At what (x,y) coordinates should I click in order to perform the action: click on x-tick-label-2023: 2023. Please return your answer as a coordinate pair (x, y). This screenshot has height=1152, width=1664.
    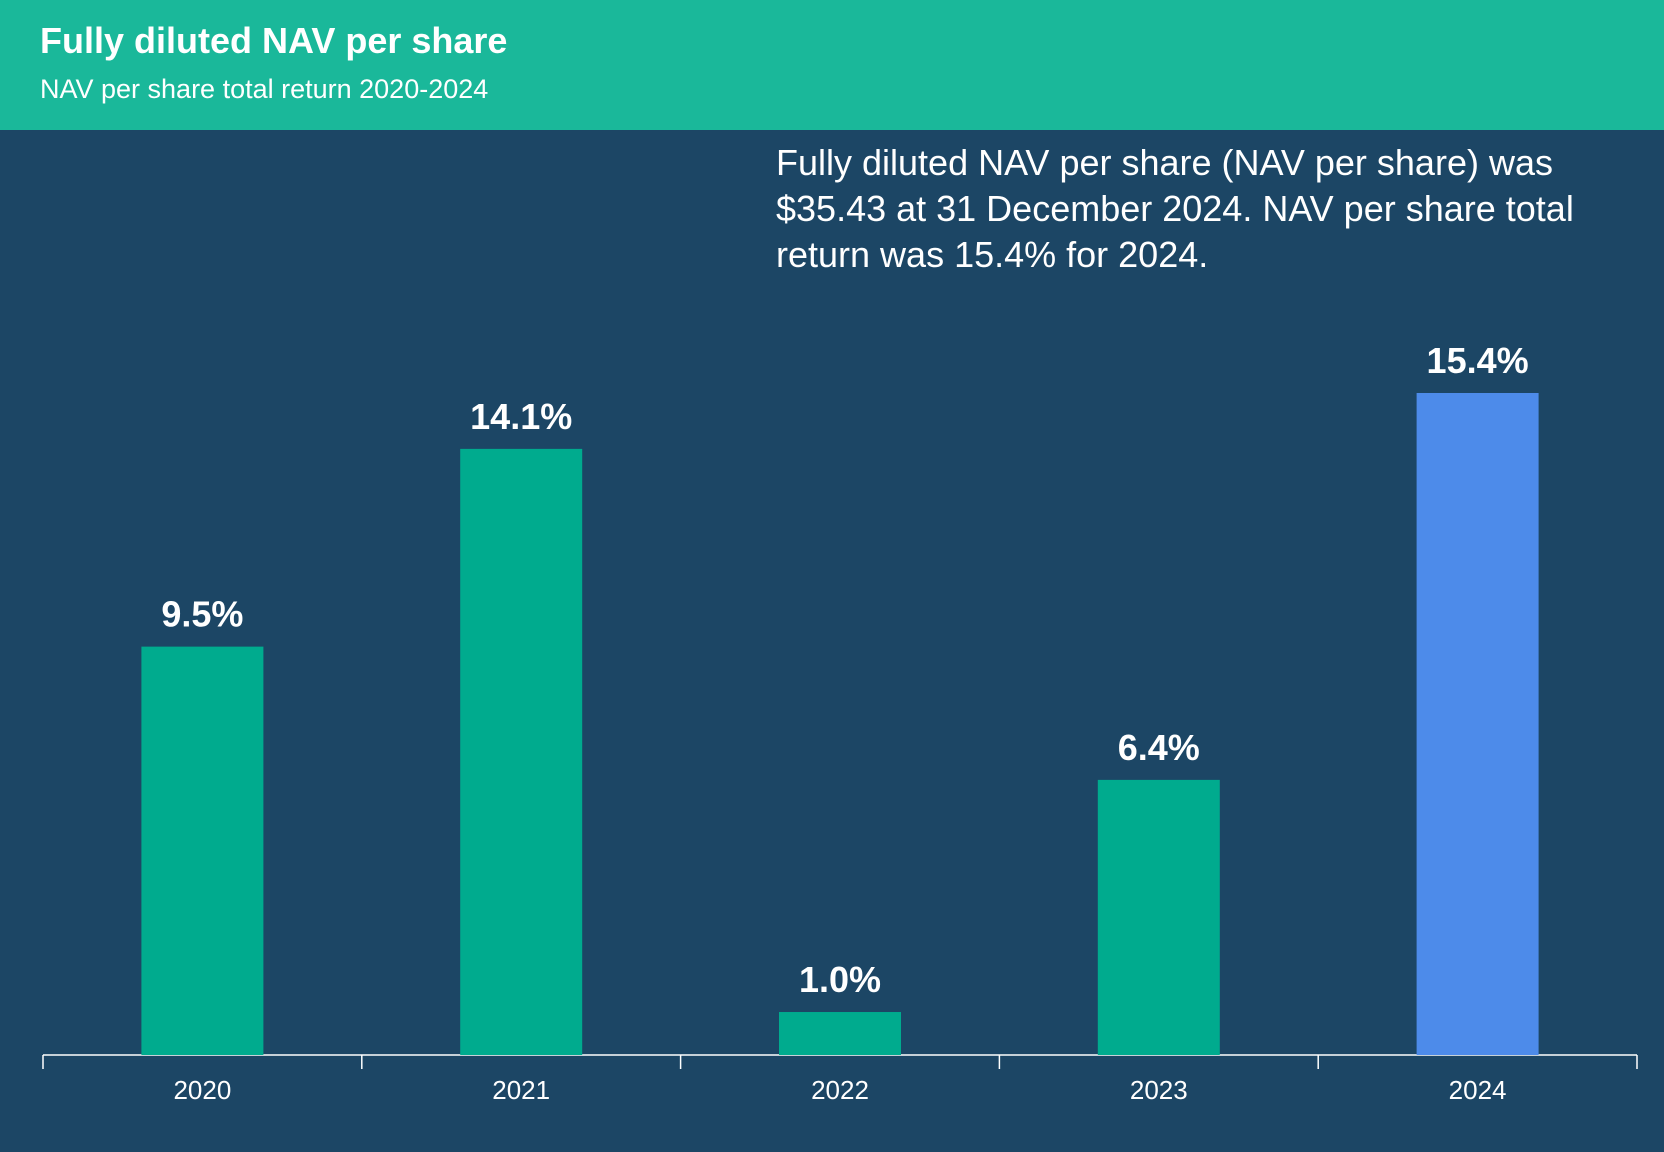
    Looking at the image, I should click on (1159, 1090).